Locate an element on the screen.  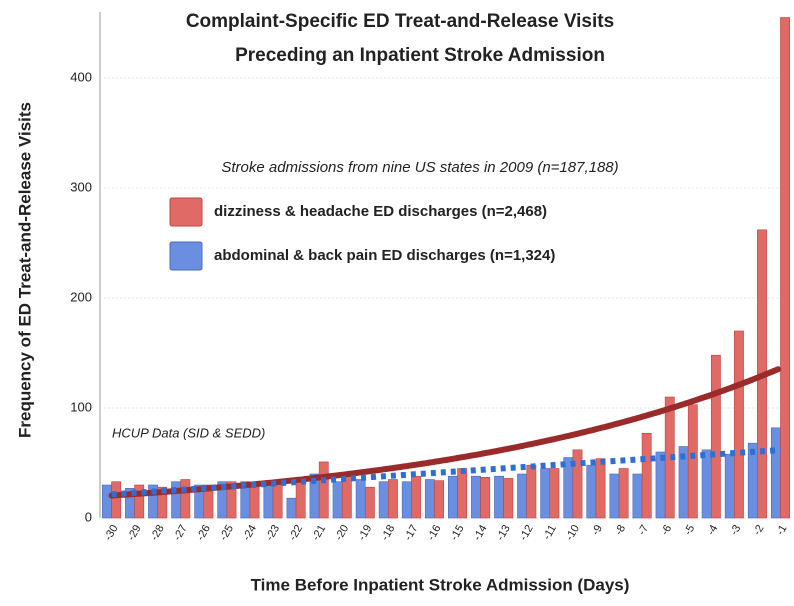
x-tick-label: -10 is located at coordinates (573, 533).